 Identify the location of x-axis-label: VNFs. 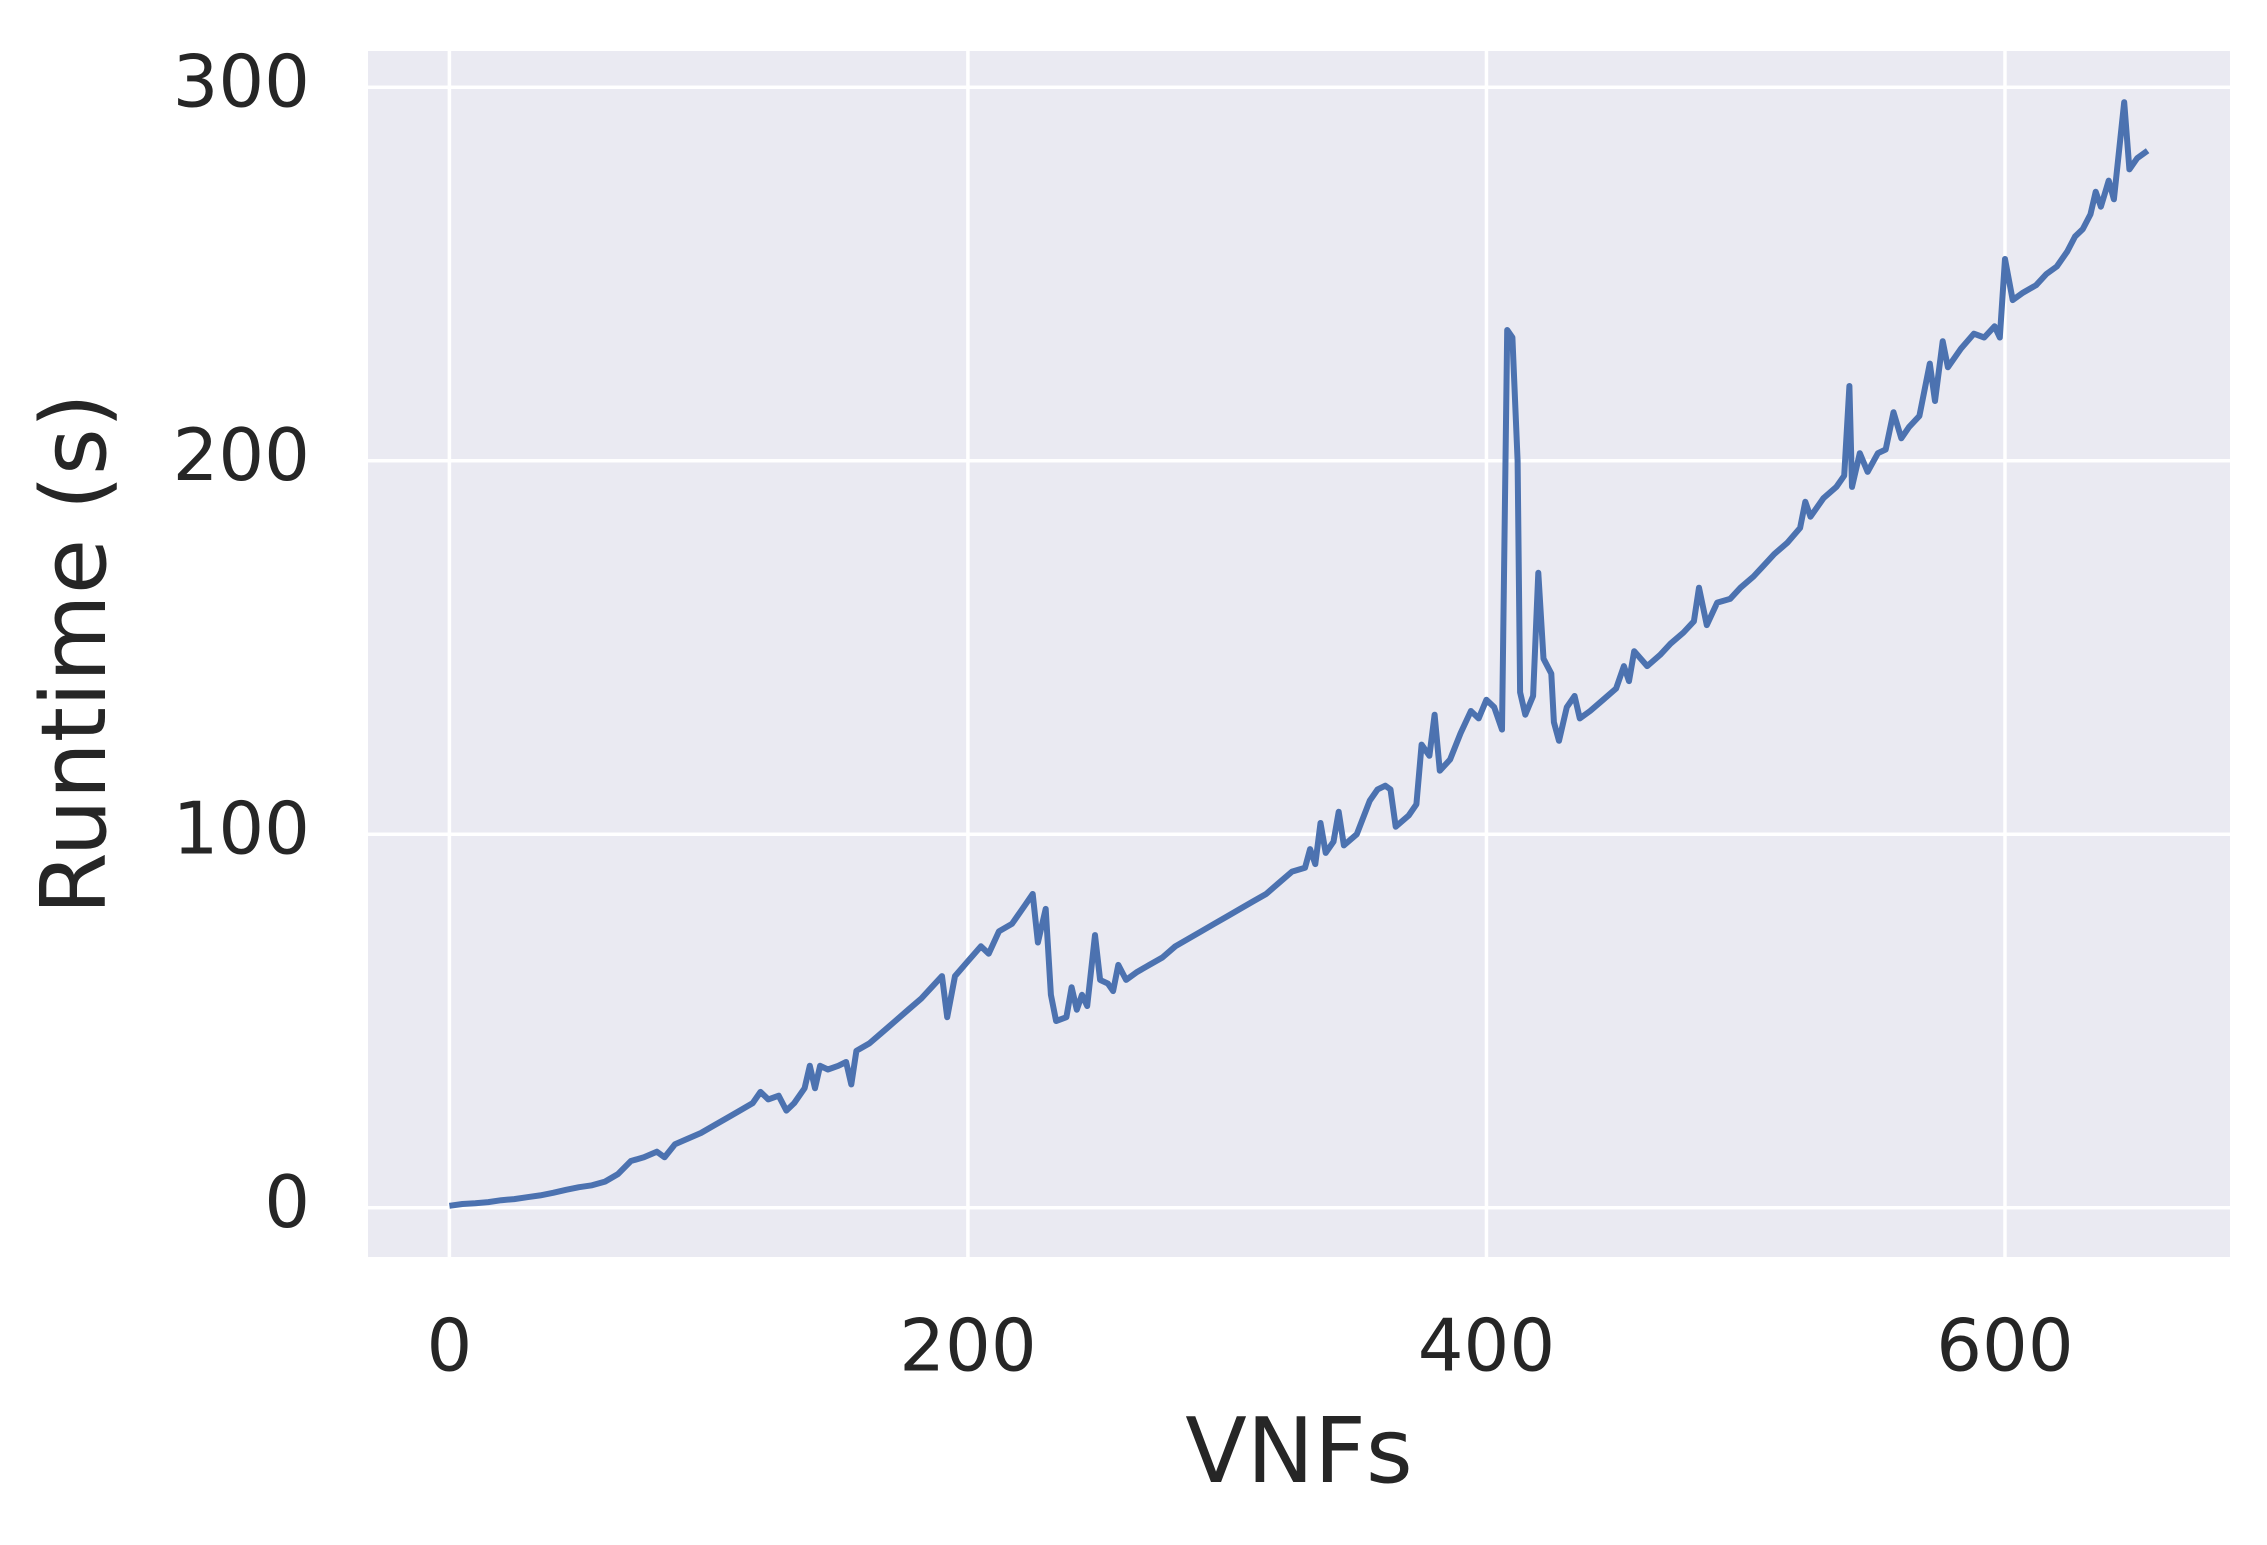
(1299, 1451).